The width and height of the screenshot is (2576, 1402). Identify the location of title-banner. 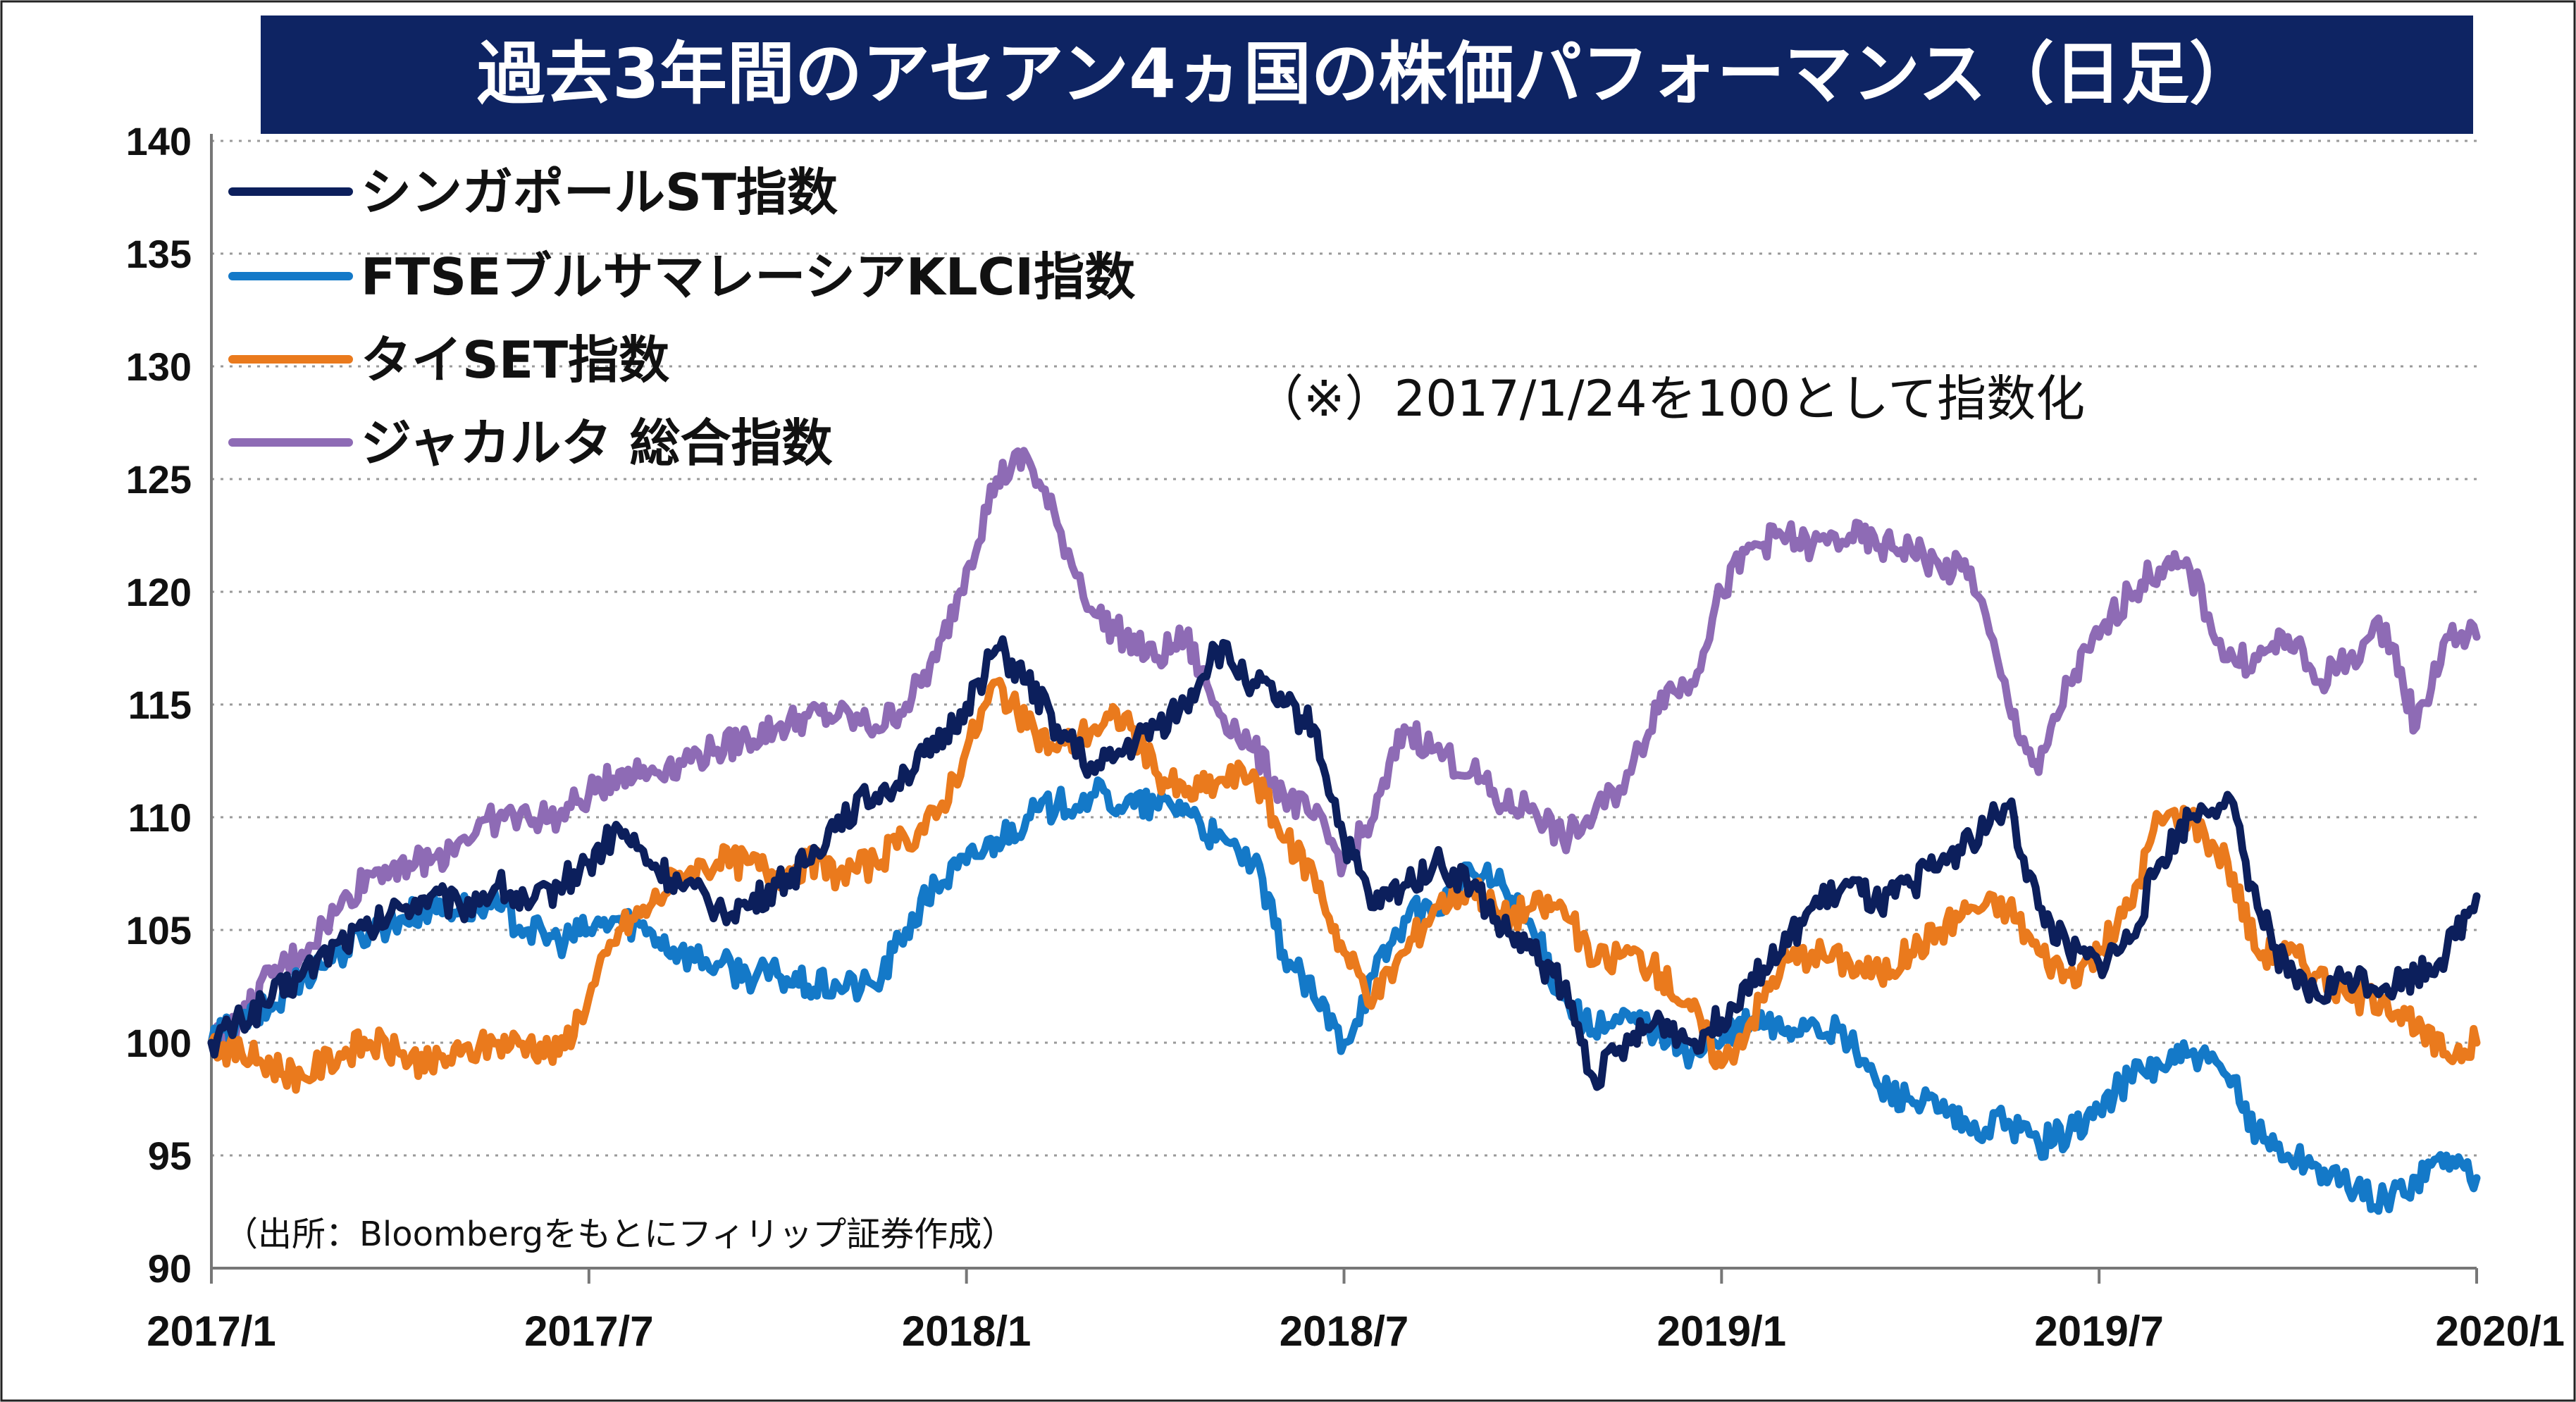
(1367, 74).